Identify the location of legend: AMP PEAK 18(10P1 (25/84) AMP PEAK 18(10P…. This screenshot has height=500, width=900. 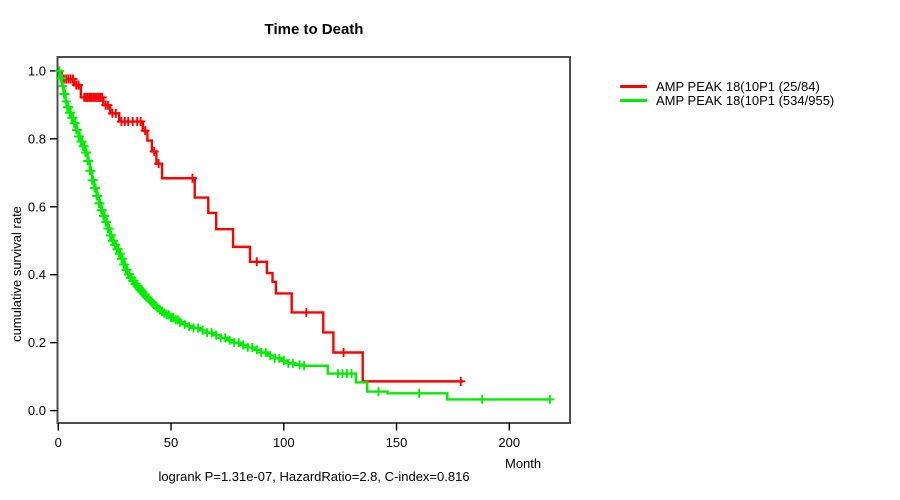
(727, 93).